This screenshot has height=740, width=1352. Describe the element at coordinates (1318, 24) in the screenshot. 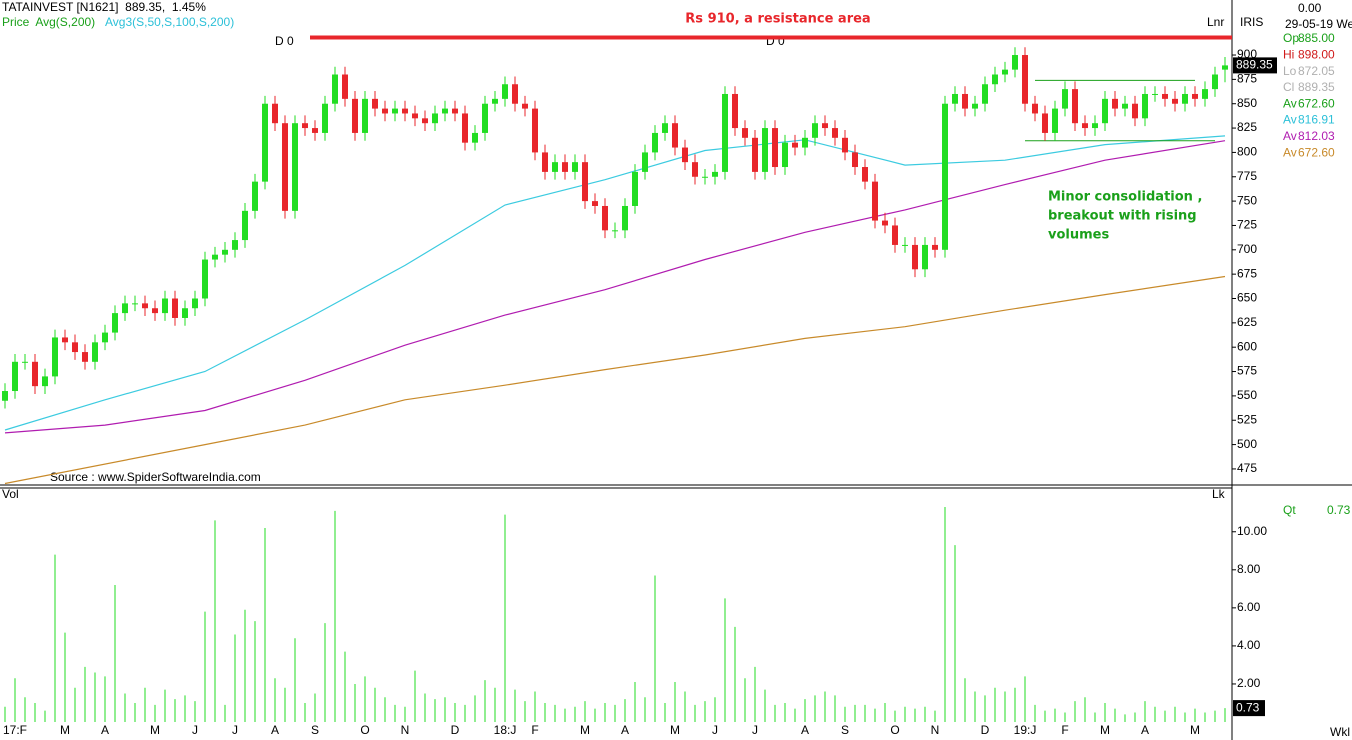

I see `date: 29-05-19 We` at that location.